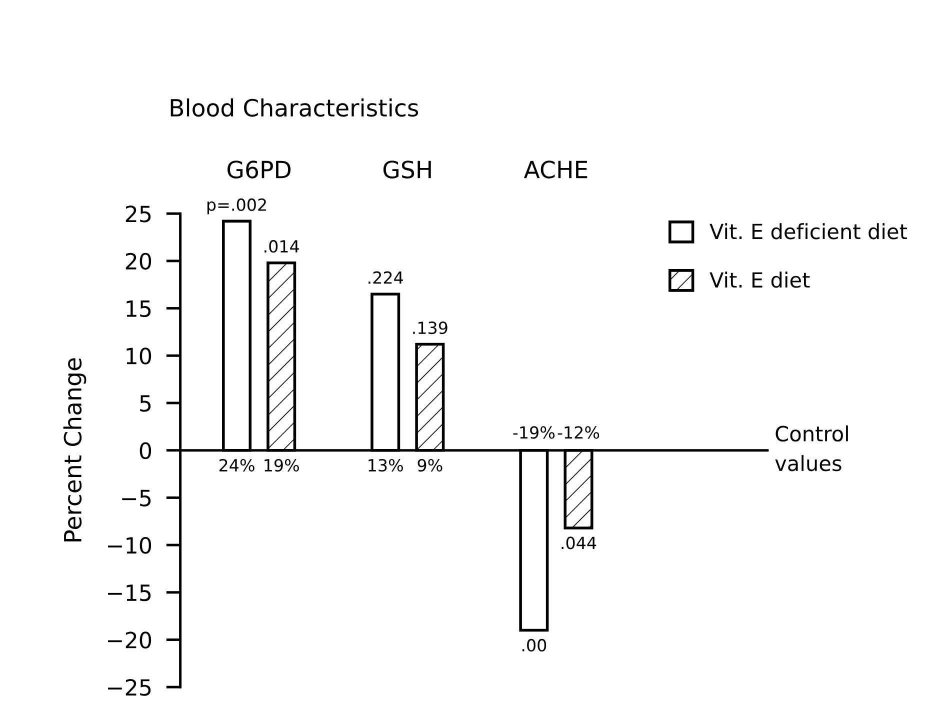 The height and width of the screenshot is (712, 949). I want to click on annotation: .139, so click(430, 328).